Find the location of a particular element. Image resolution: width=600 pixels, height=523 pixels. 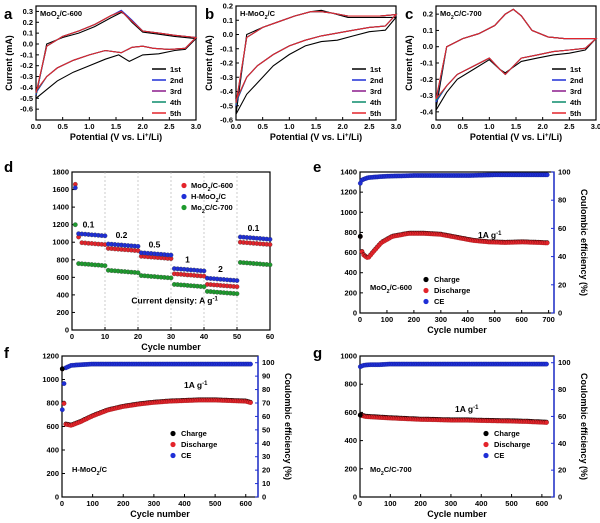

legend-label: Discharge is located at coordinates (512, 444).